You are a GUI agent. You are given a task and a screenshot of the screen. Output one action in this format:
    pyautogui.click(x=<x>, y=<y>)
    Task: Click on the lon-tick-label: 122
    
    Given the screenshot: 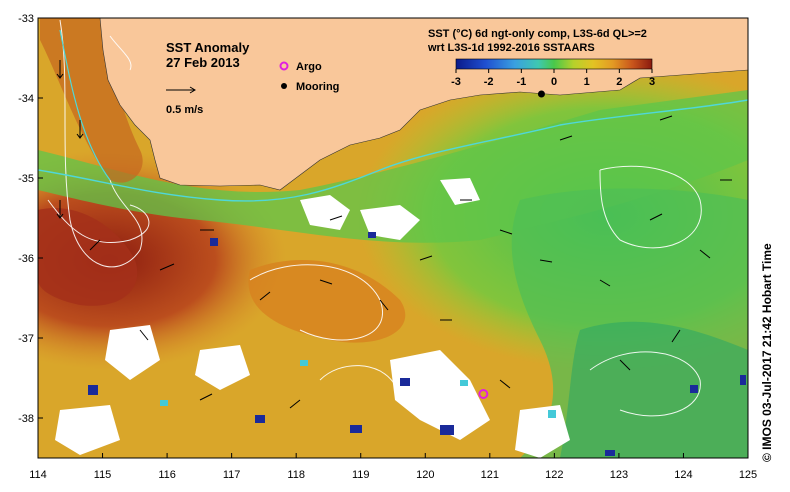 What is the action you would take?
    pyautogui.click(x=554, y=475)
    